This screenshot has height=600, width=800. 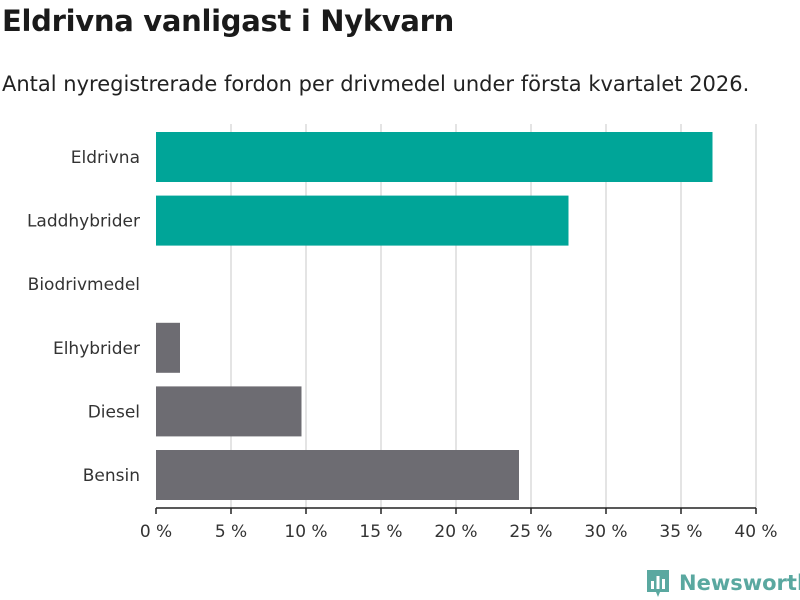 What do you see at coordinates (84, 285) in the screenshot?
I see `category-label: Biodrivmedel` at bounding box center [84, 285].